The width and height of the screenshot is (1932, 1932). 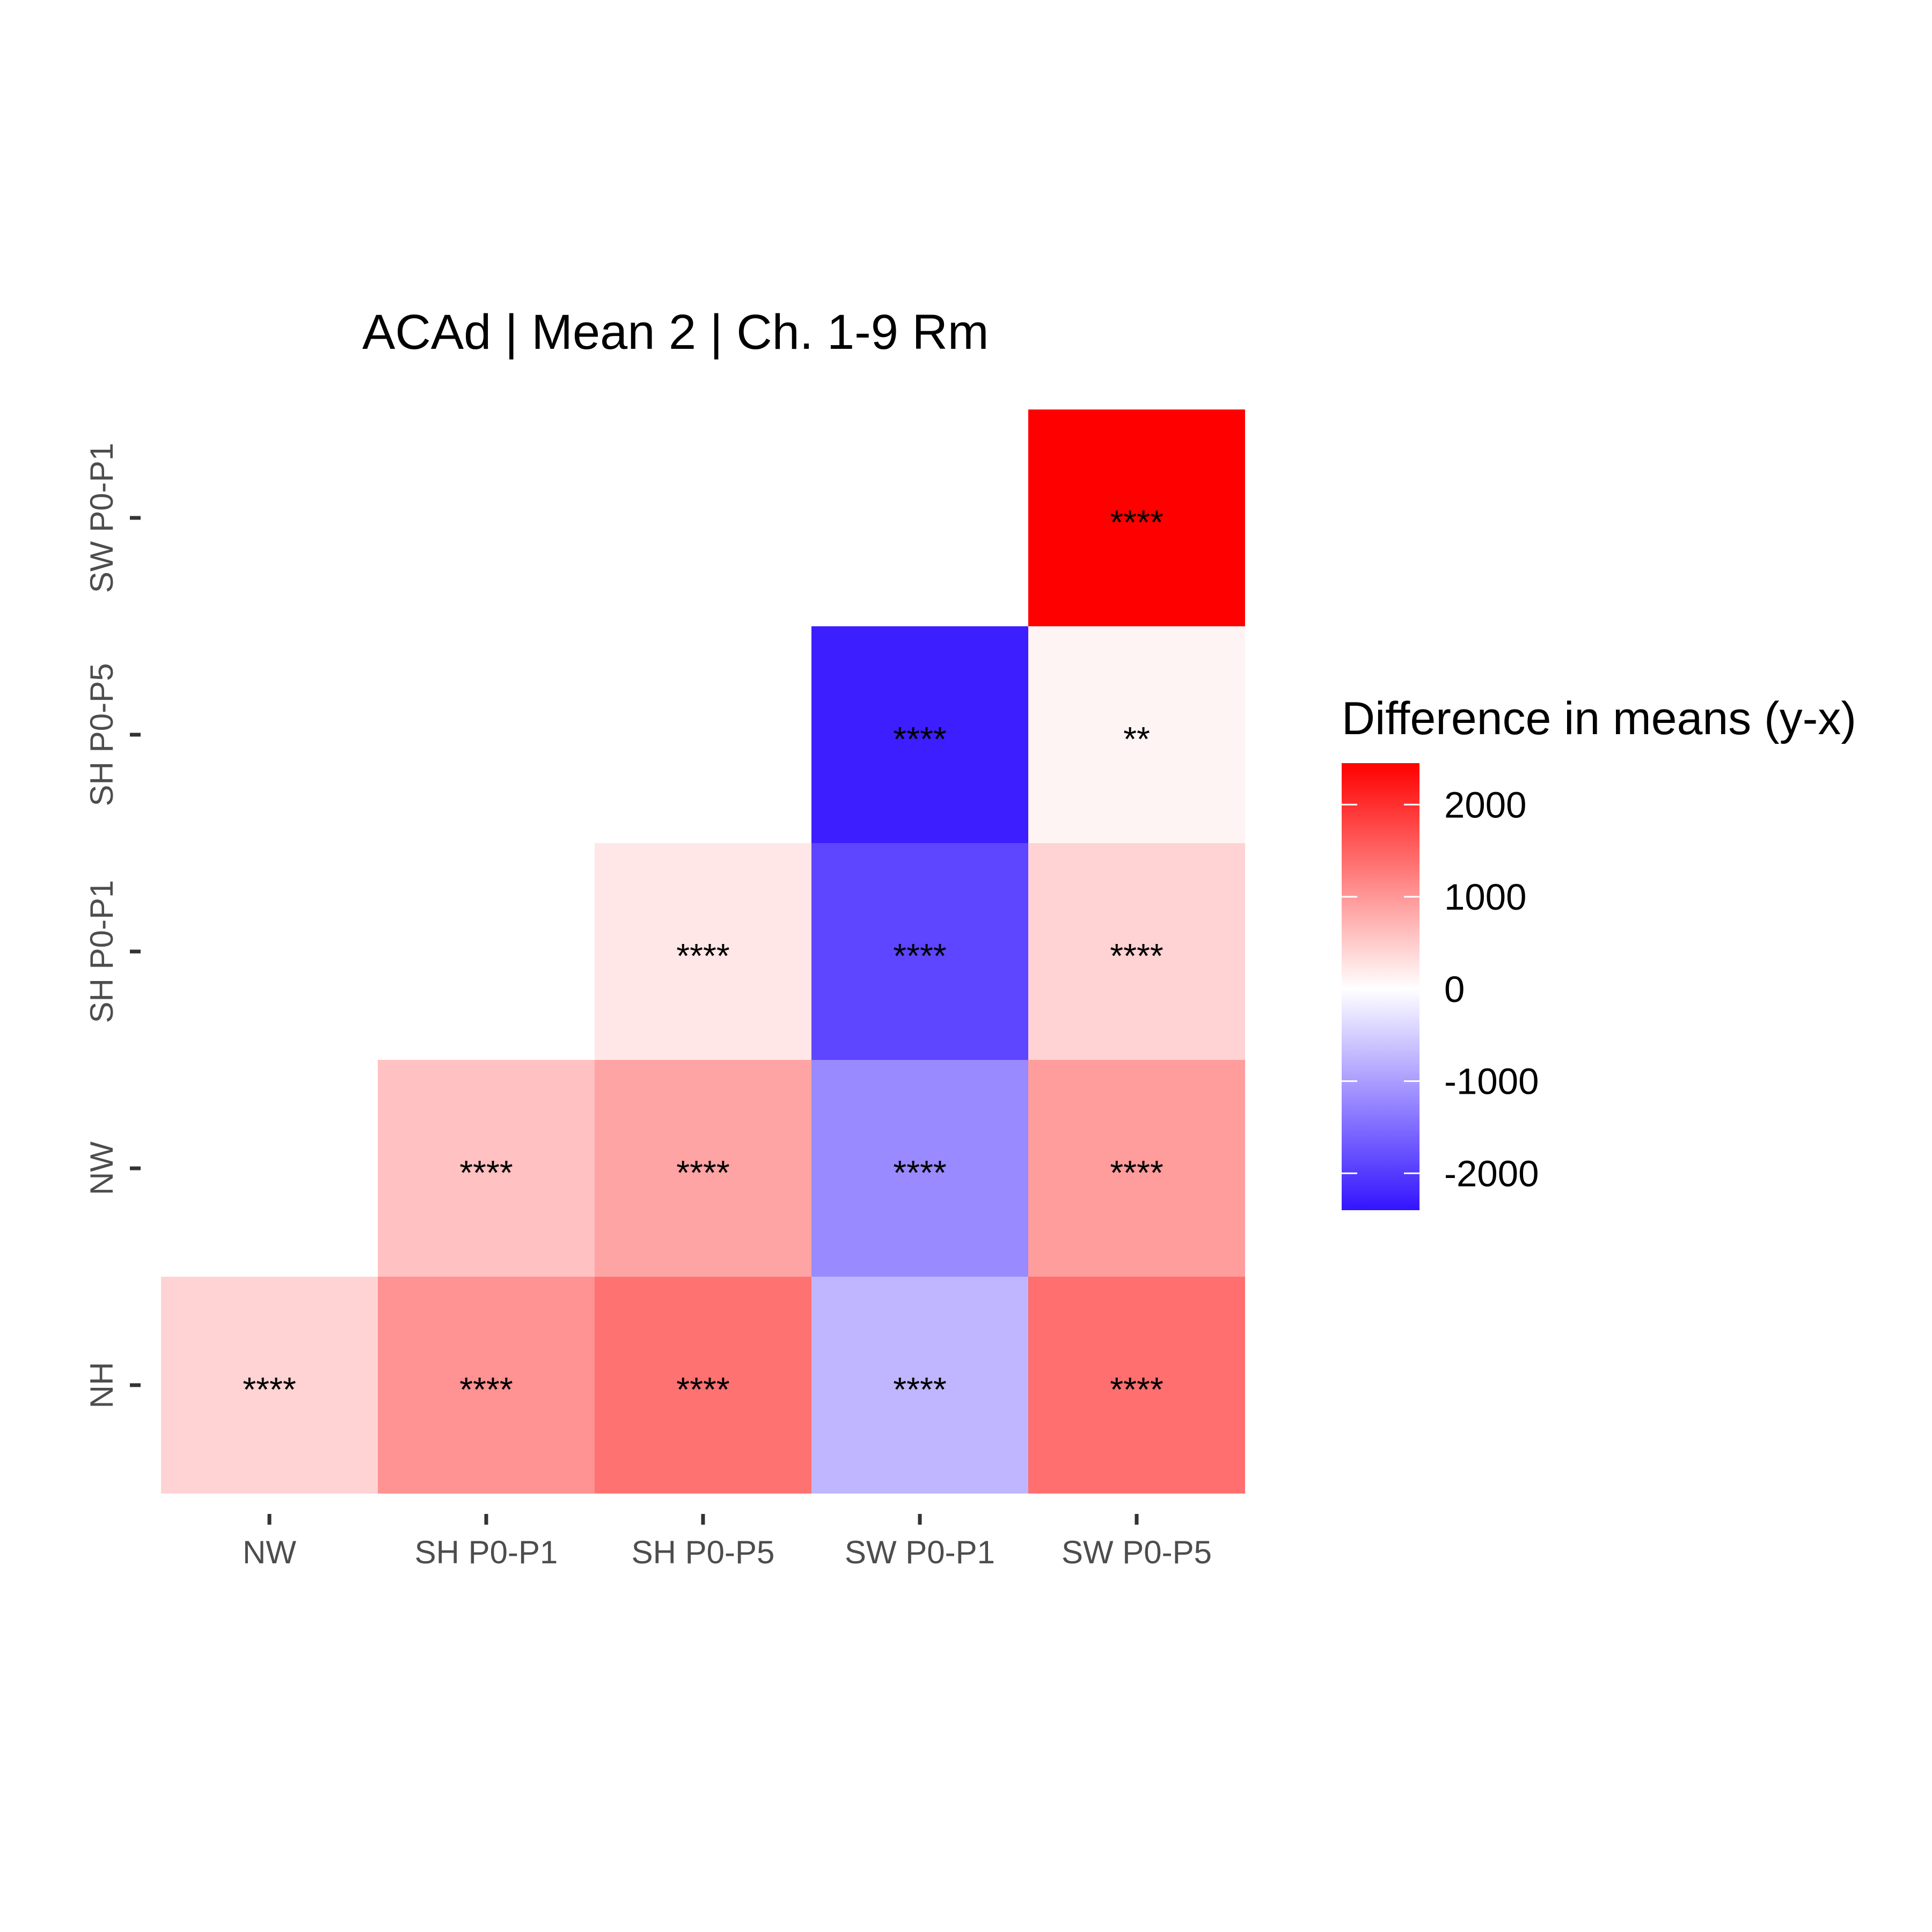 I want to click on legend-tick-label: 1000, so click(x=1485, y=897).